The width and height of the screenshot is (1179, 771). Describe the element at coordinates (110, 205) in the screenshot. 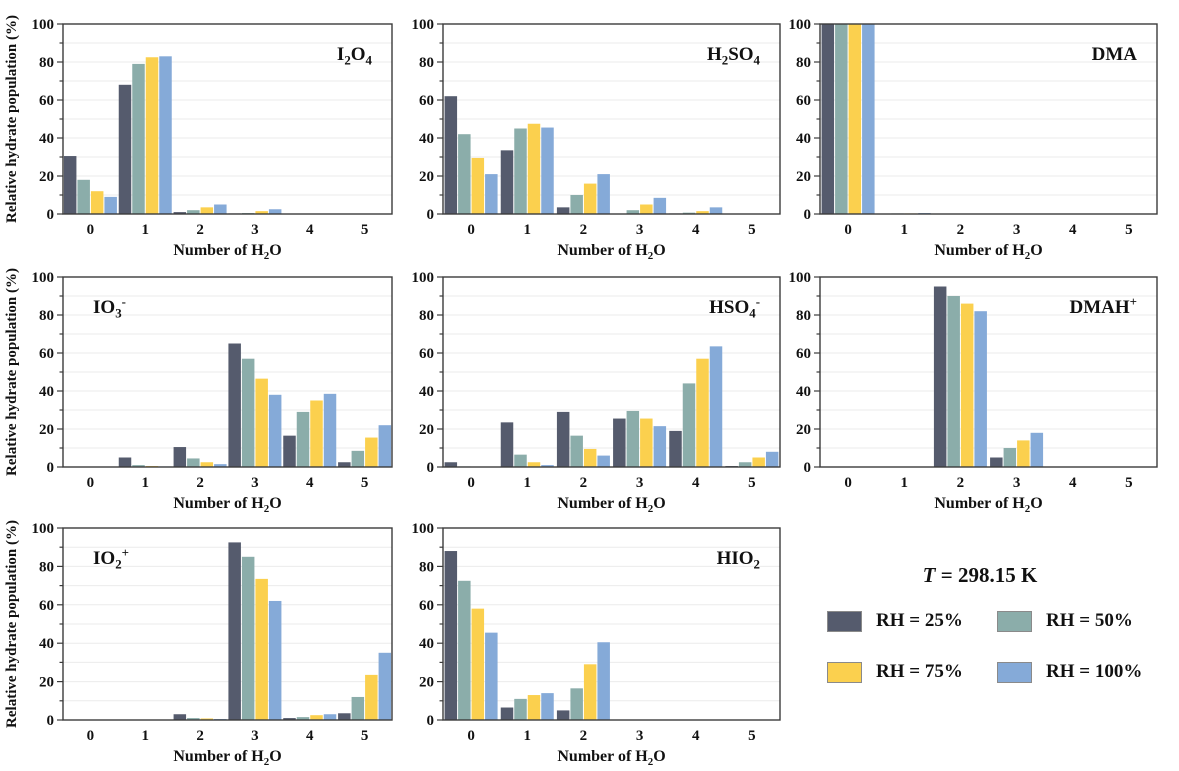

I see `bar-i2o4-h2o0-s3` at that location.